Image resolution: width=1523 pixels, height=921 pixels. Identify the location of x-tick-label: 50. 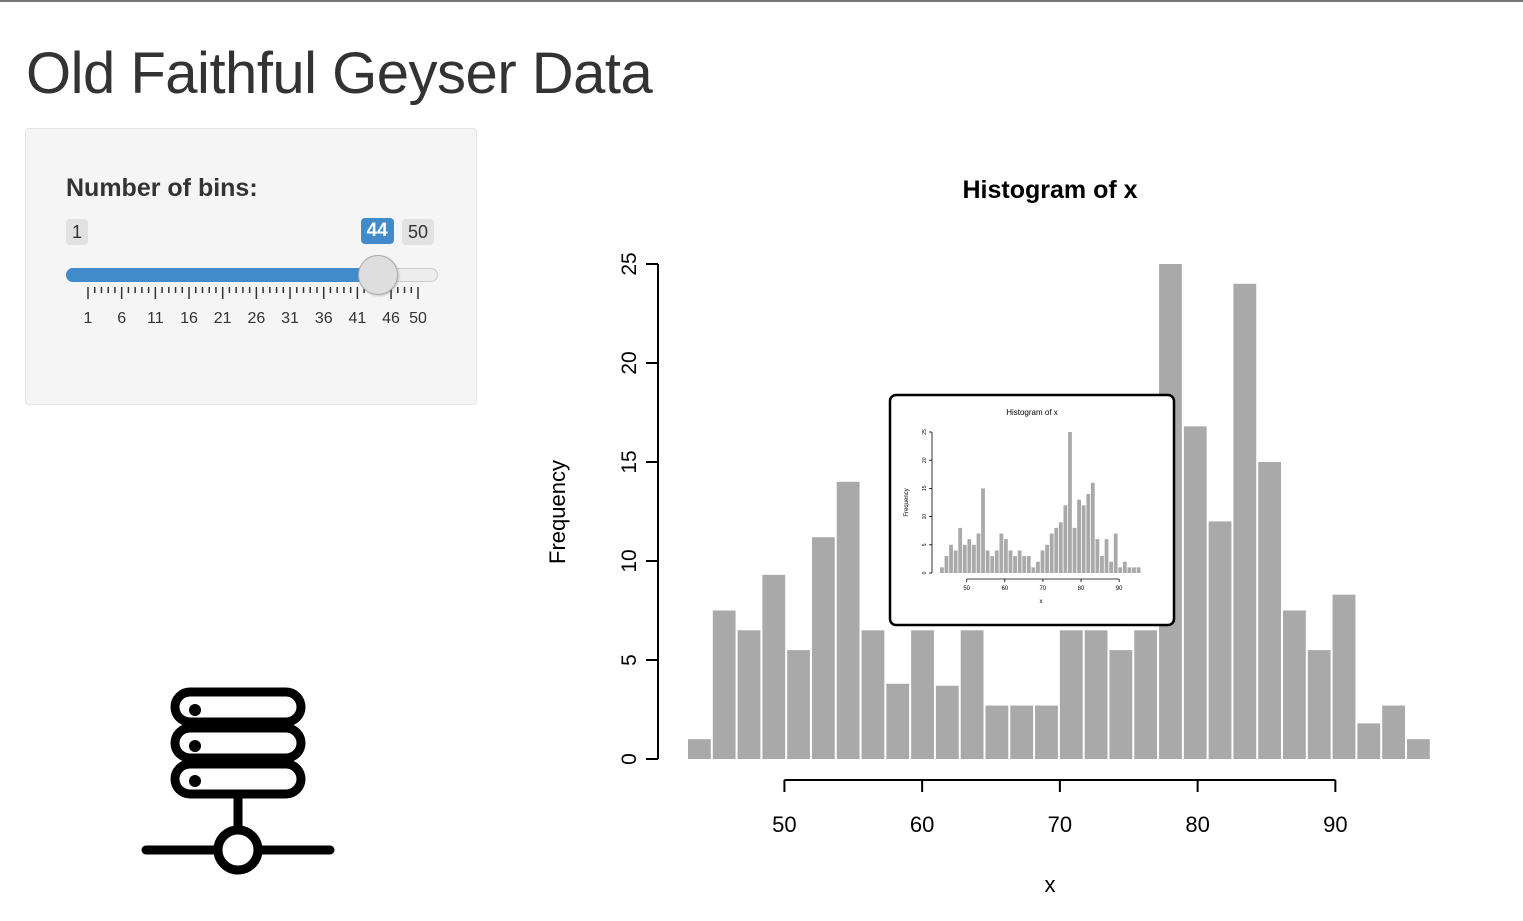
(784, 824).